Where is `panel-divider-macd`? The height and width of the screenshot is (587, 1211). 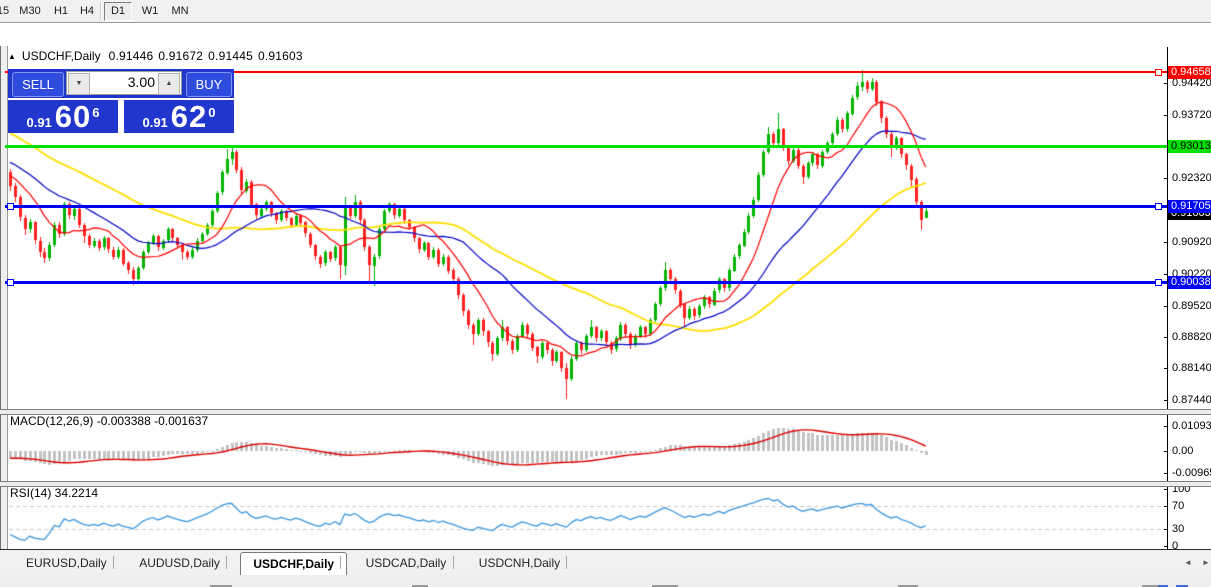 panel-divider-macd is located at coordinates (605, 412).